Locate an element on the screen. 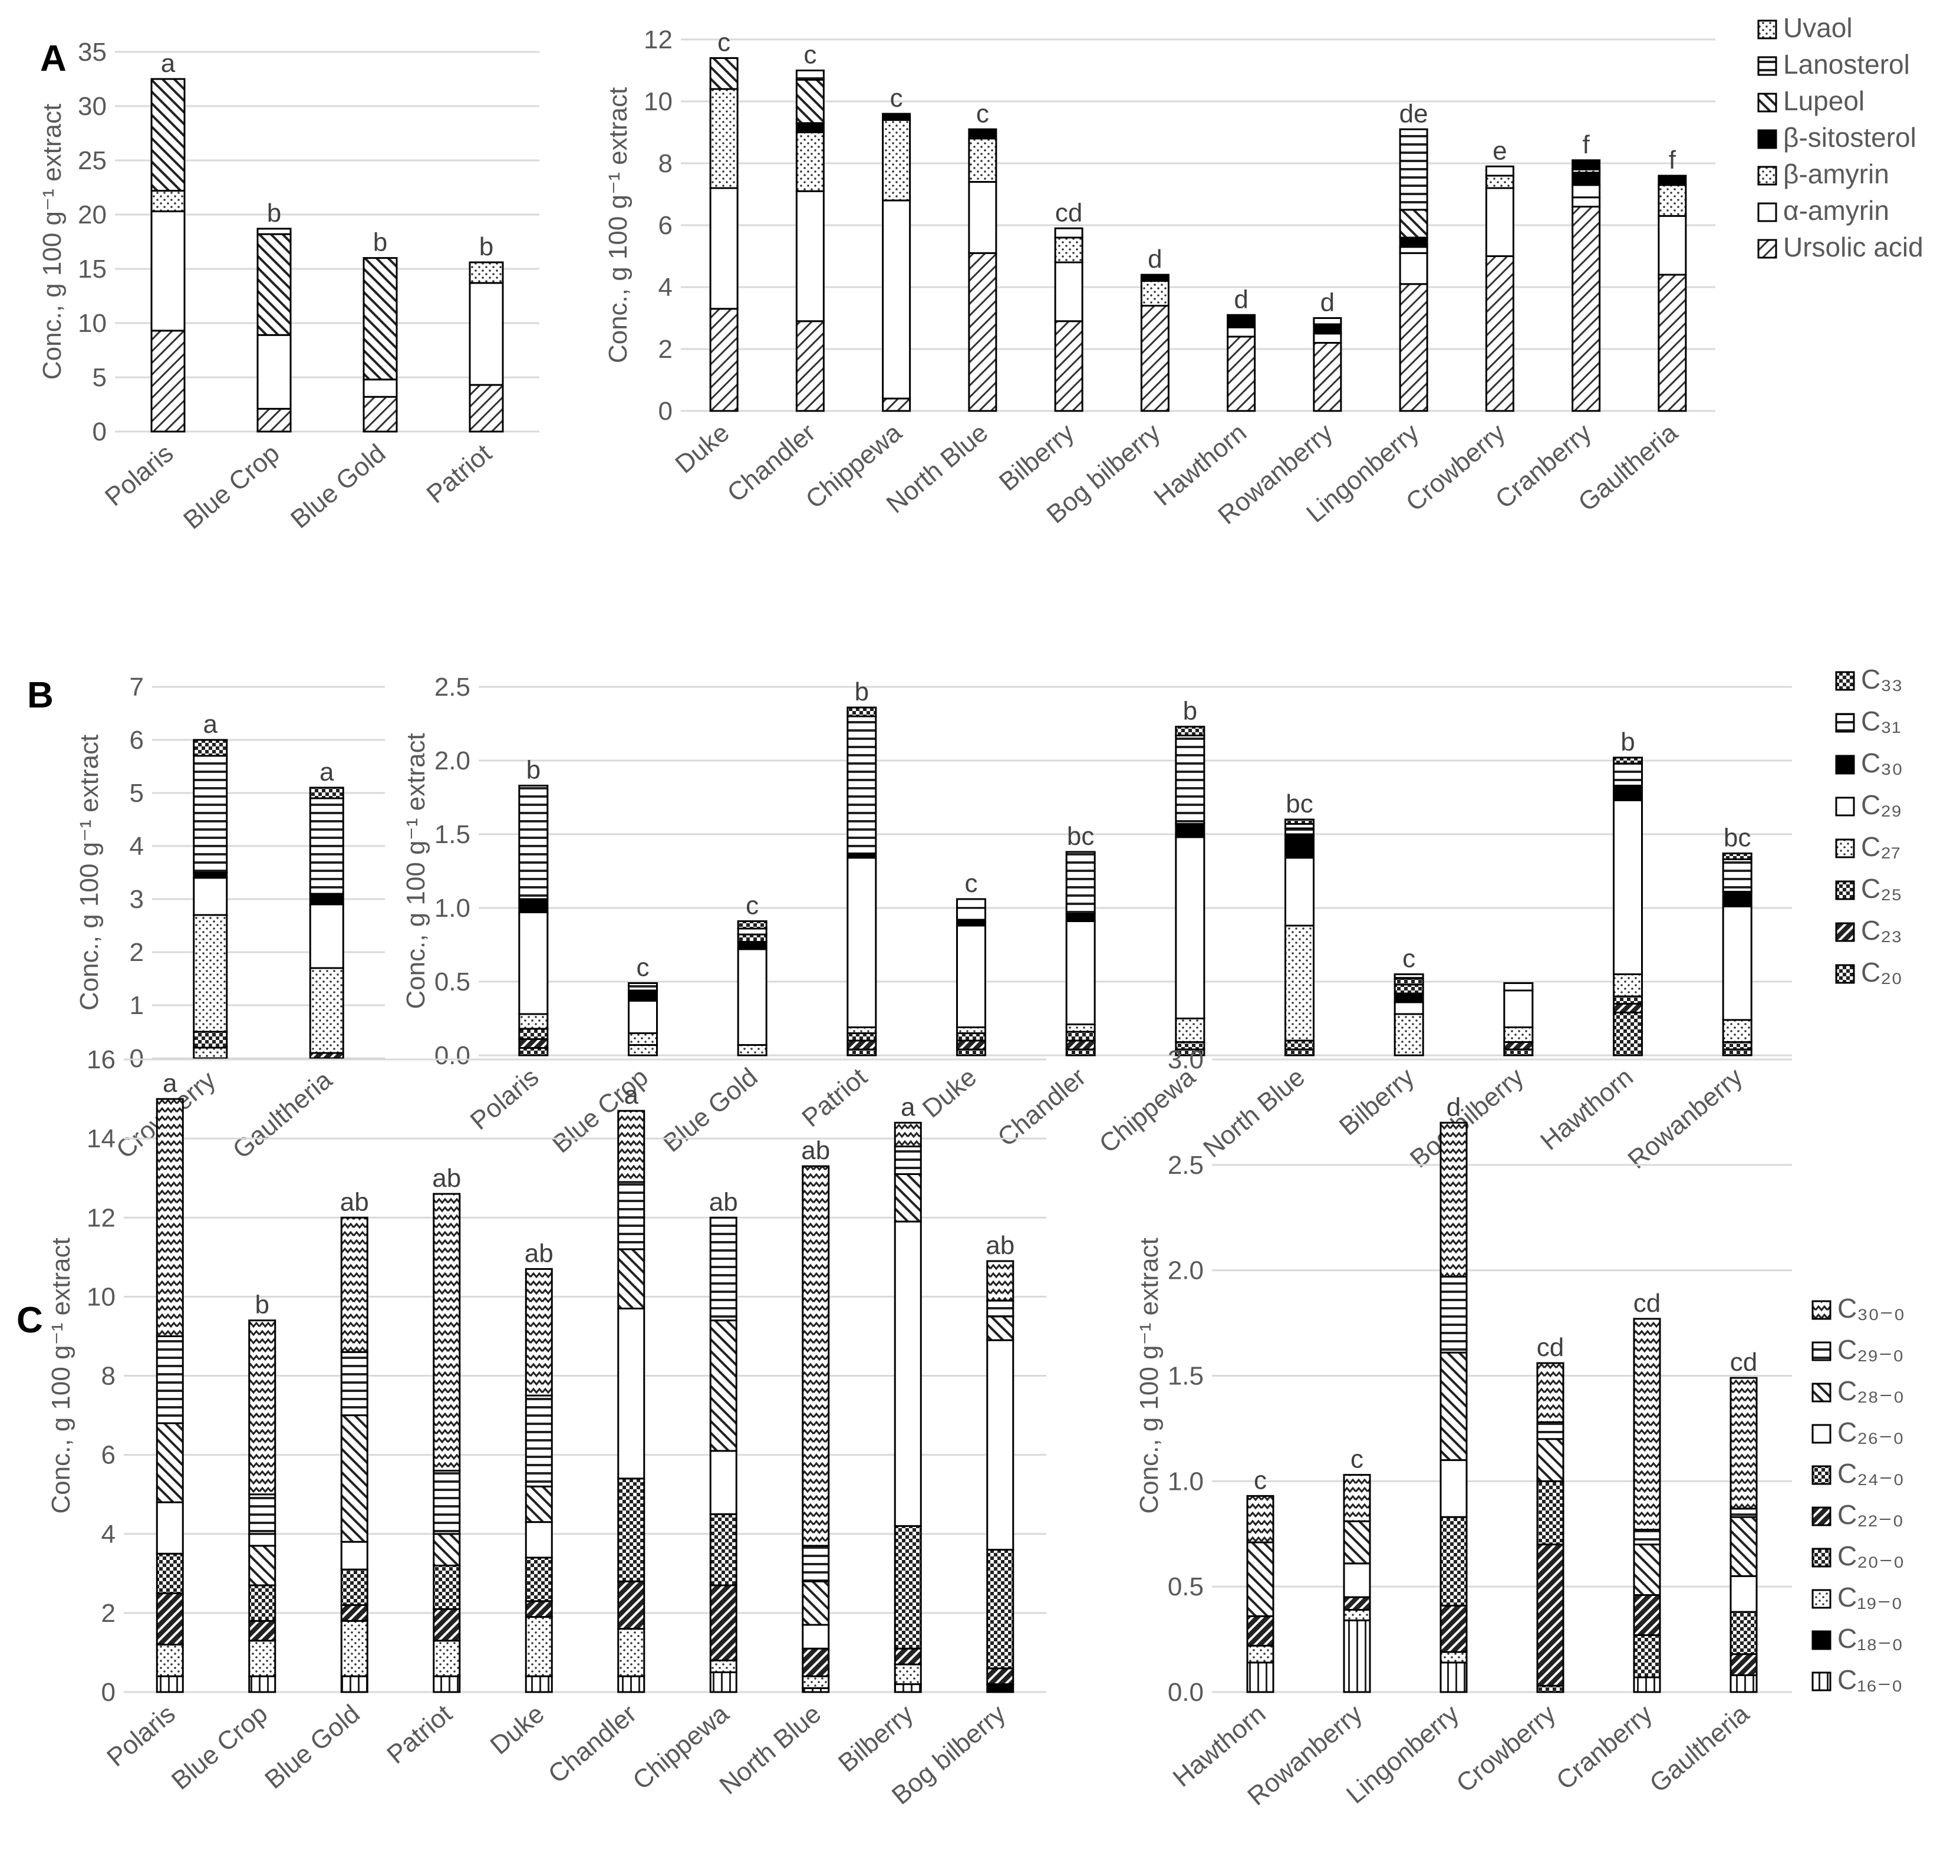 The width and height of the screenshot is (1960, 1876). legend-label: C₂₇ is located at coordinates (1880, 847).